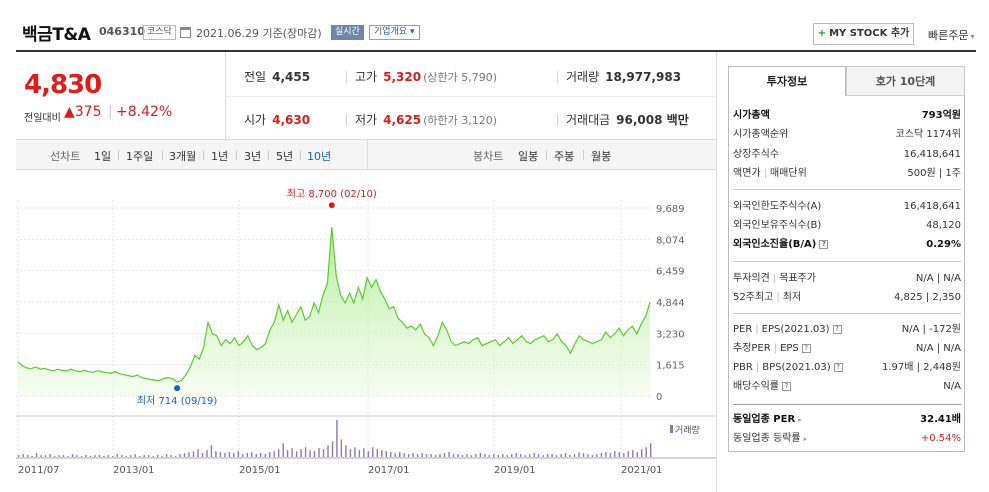 This screenshot has width=989, height=492. What do you see at coordinates (177, 401) in the screenshot?
I see `low-annotation: 최저 714 (09/19)` at bounding box center [177, 401].